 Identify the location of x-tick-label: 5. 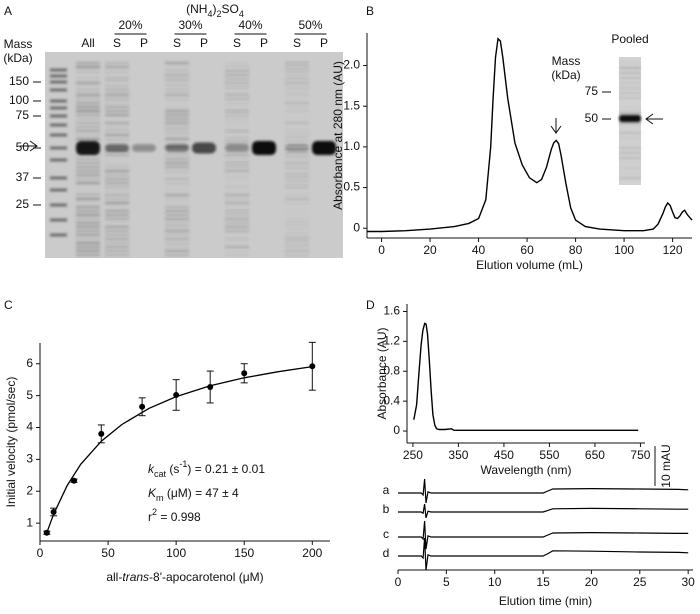
(446, 582).